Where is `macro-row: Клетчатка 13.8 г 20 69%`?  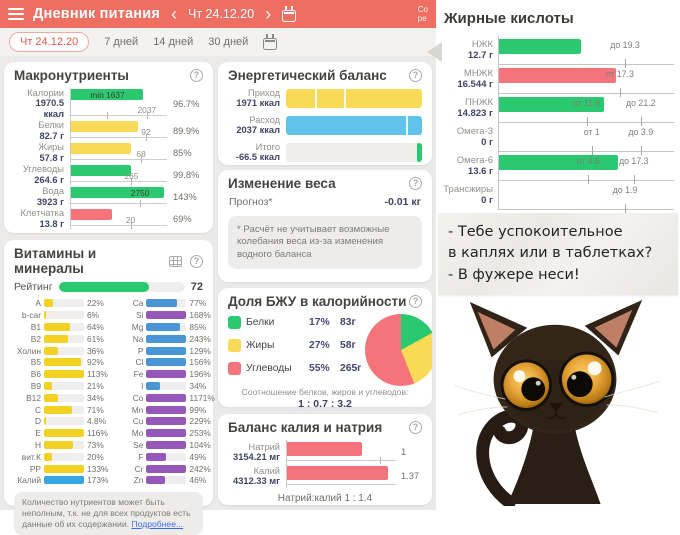
macro-row: Клетчатка 13.8 г 20 69% is located at coordinates (108, 218).